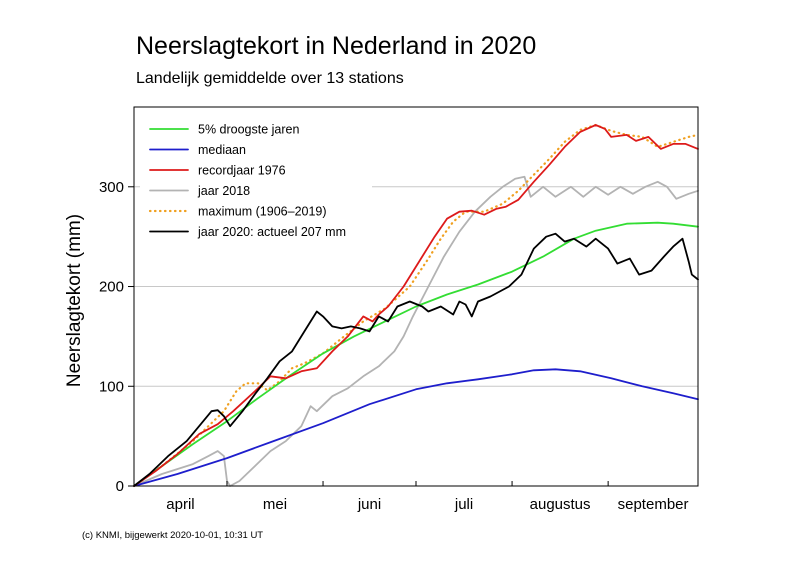 This screenshot has height=572, width=787. I want to click on chart-title: Neerslagtekort in Nederland in 2020, so click(336, 46).